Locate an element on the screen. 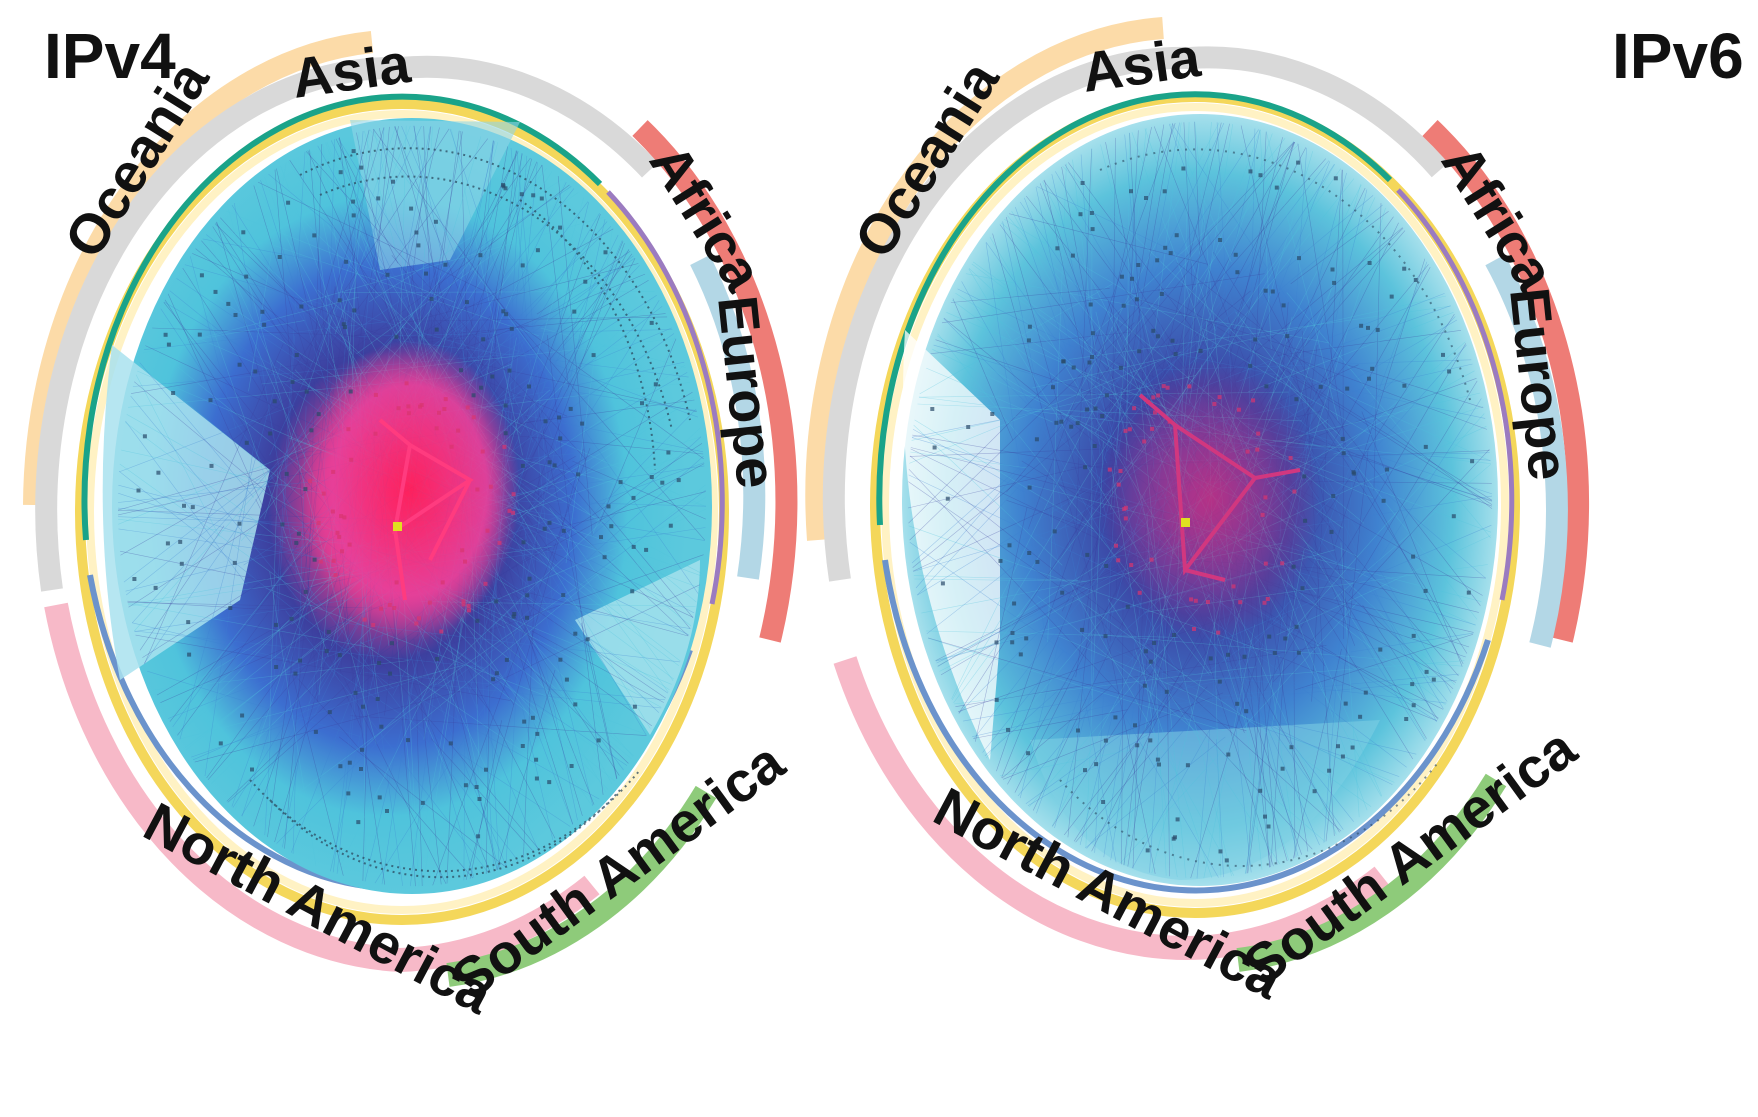 Image resolution: width=1758 pixels, height=1117 pixels. core-node is located at coordinates (397, 526).